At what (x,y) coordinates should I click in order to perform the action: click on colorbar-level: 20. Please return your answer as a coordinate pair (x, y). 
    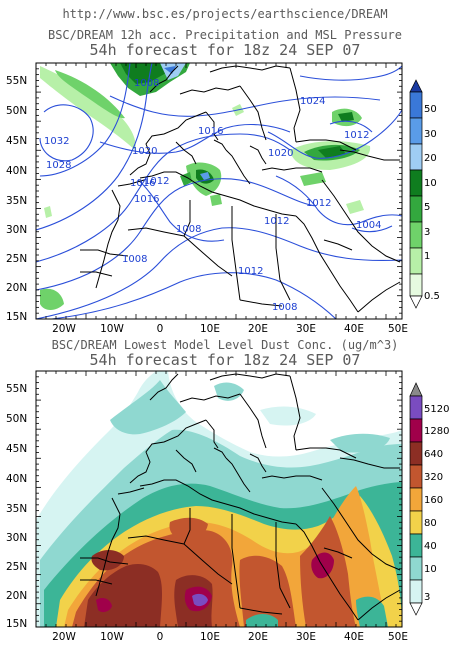
    Looking at the image, I should click on (430, 158).